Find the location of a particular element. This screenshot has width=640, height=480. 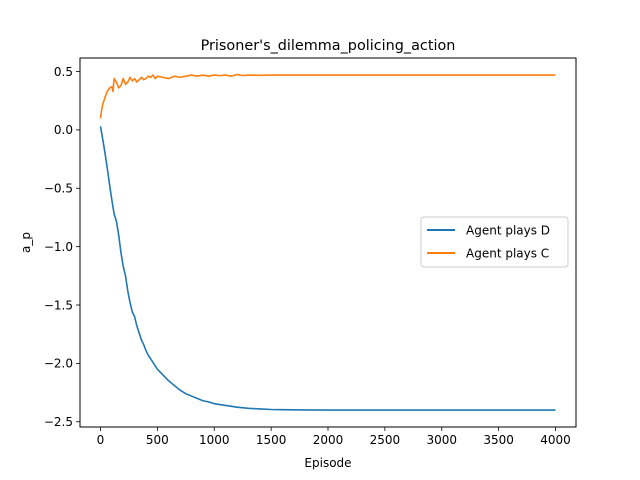

y-axis: 0.5 0.0 −0.5 −1.0 −1.5 −2.0 −2.5 is located at coordinates (62, 247).